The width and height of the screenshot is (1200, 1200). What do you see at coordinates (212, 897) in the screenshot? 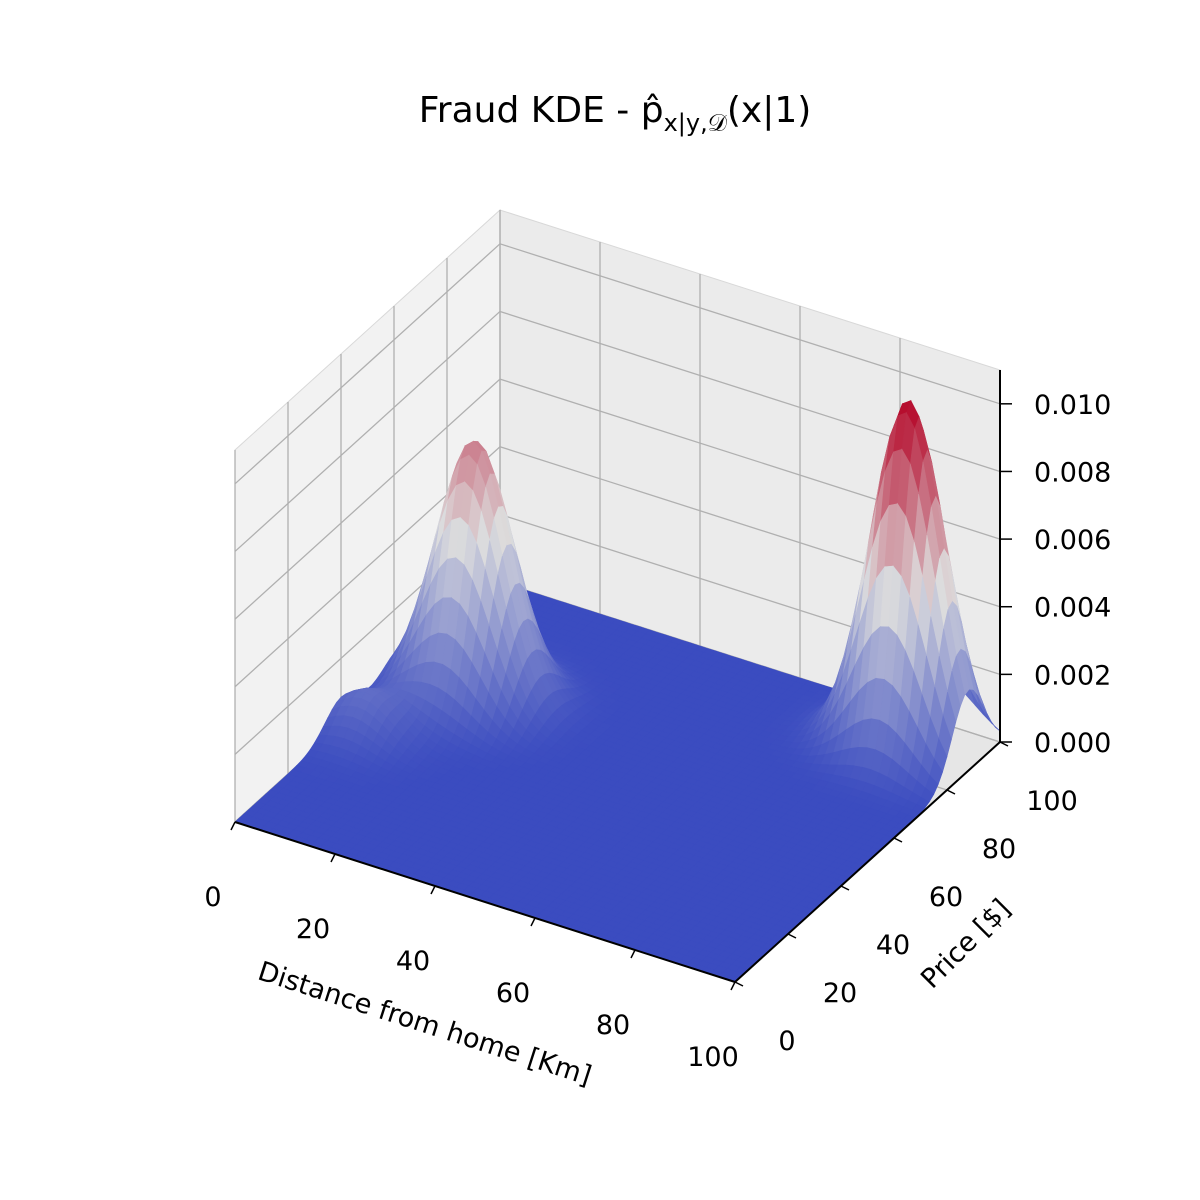
I see `x-tick-label: 0` at bounding box center [212, 897].